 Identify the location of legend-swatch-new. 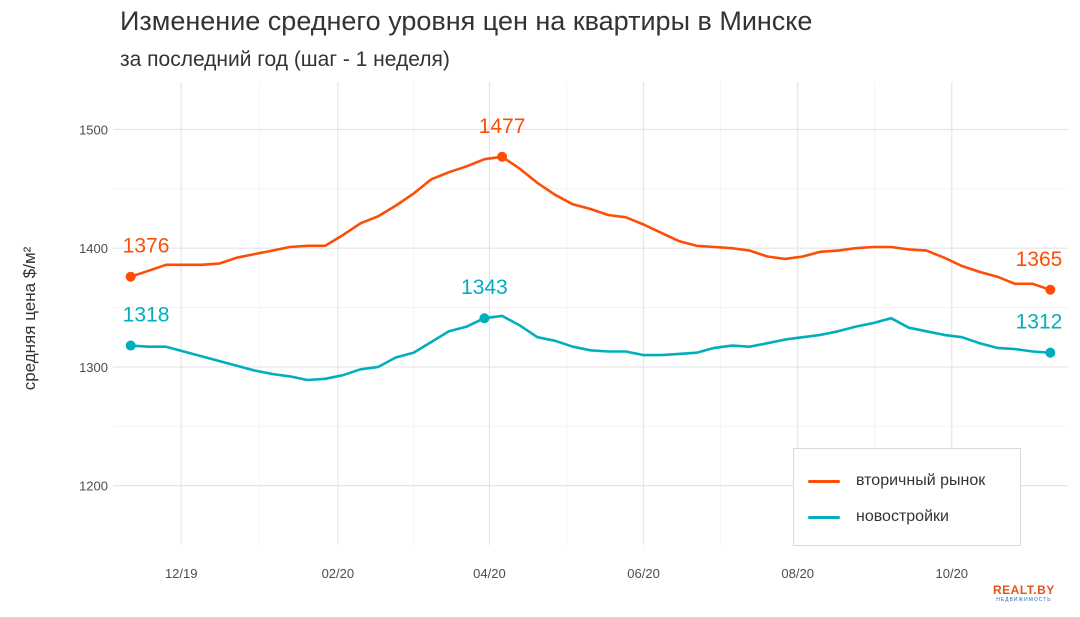
(824, 517).